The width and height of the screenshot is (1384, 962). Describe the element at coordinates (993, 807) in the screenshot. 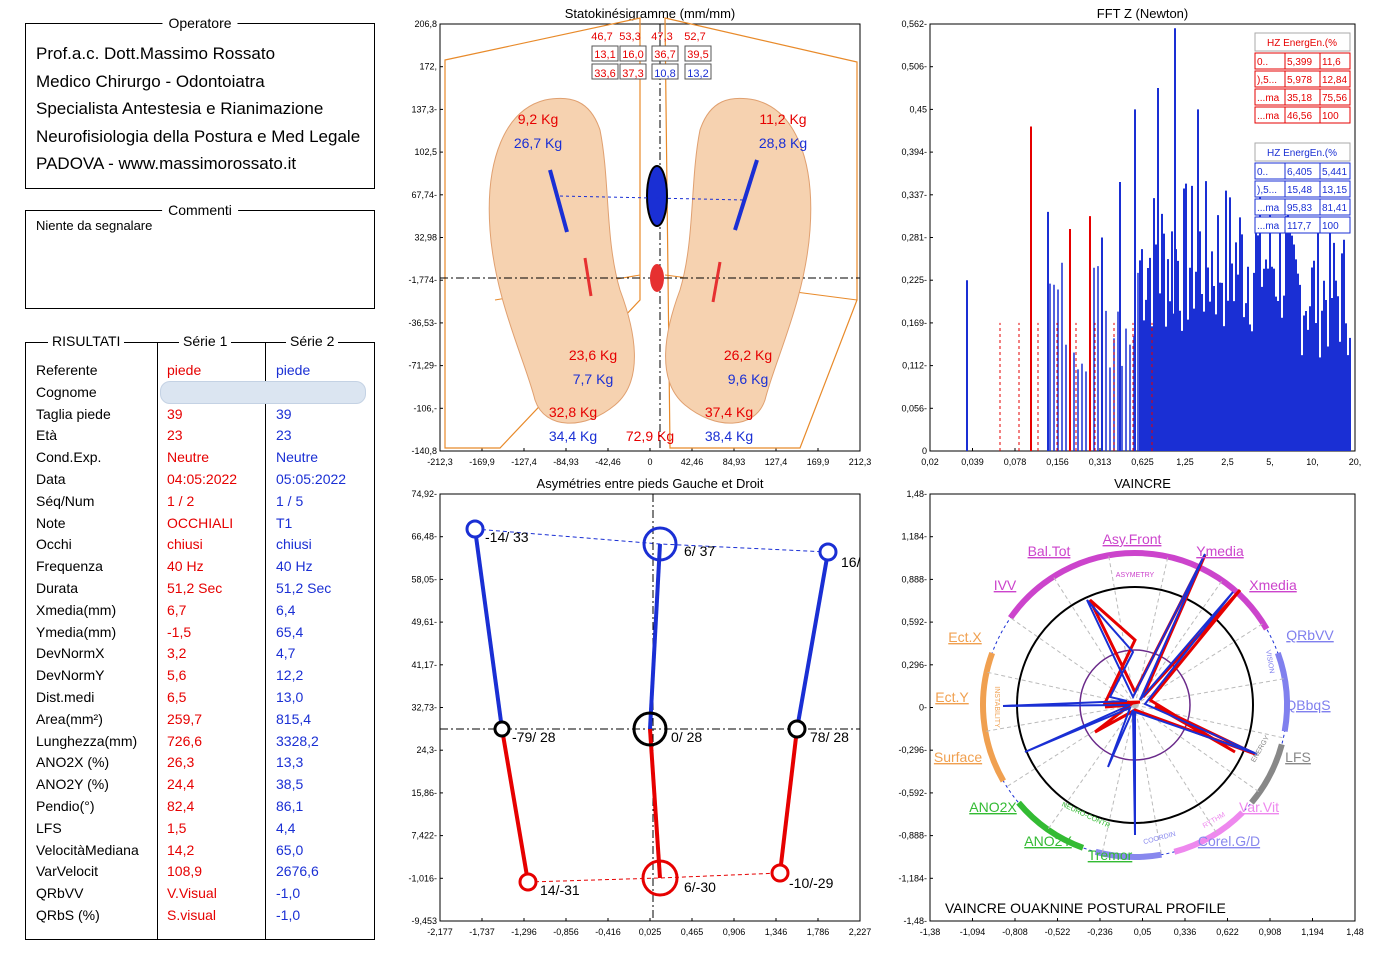

I see `vaincre-axis-label: ANO2X` at that location.